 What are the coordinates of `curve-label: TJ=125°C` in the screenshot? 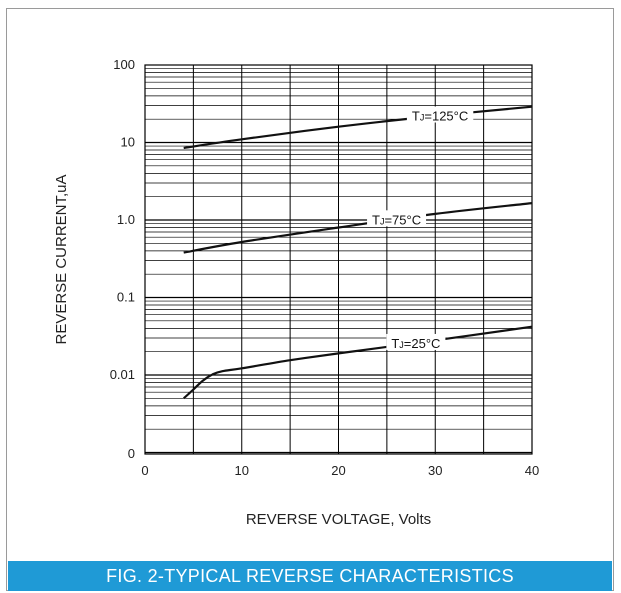 It's located at (440, 115).